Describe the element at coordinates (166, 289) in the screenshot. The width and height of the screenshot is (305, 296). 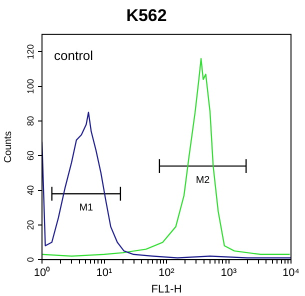
I see `x-axis-title: FL1-H` at that location.